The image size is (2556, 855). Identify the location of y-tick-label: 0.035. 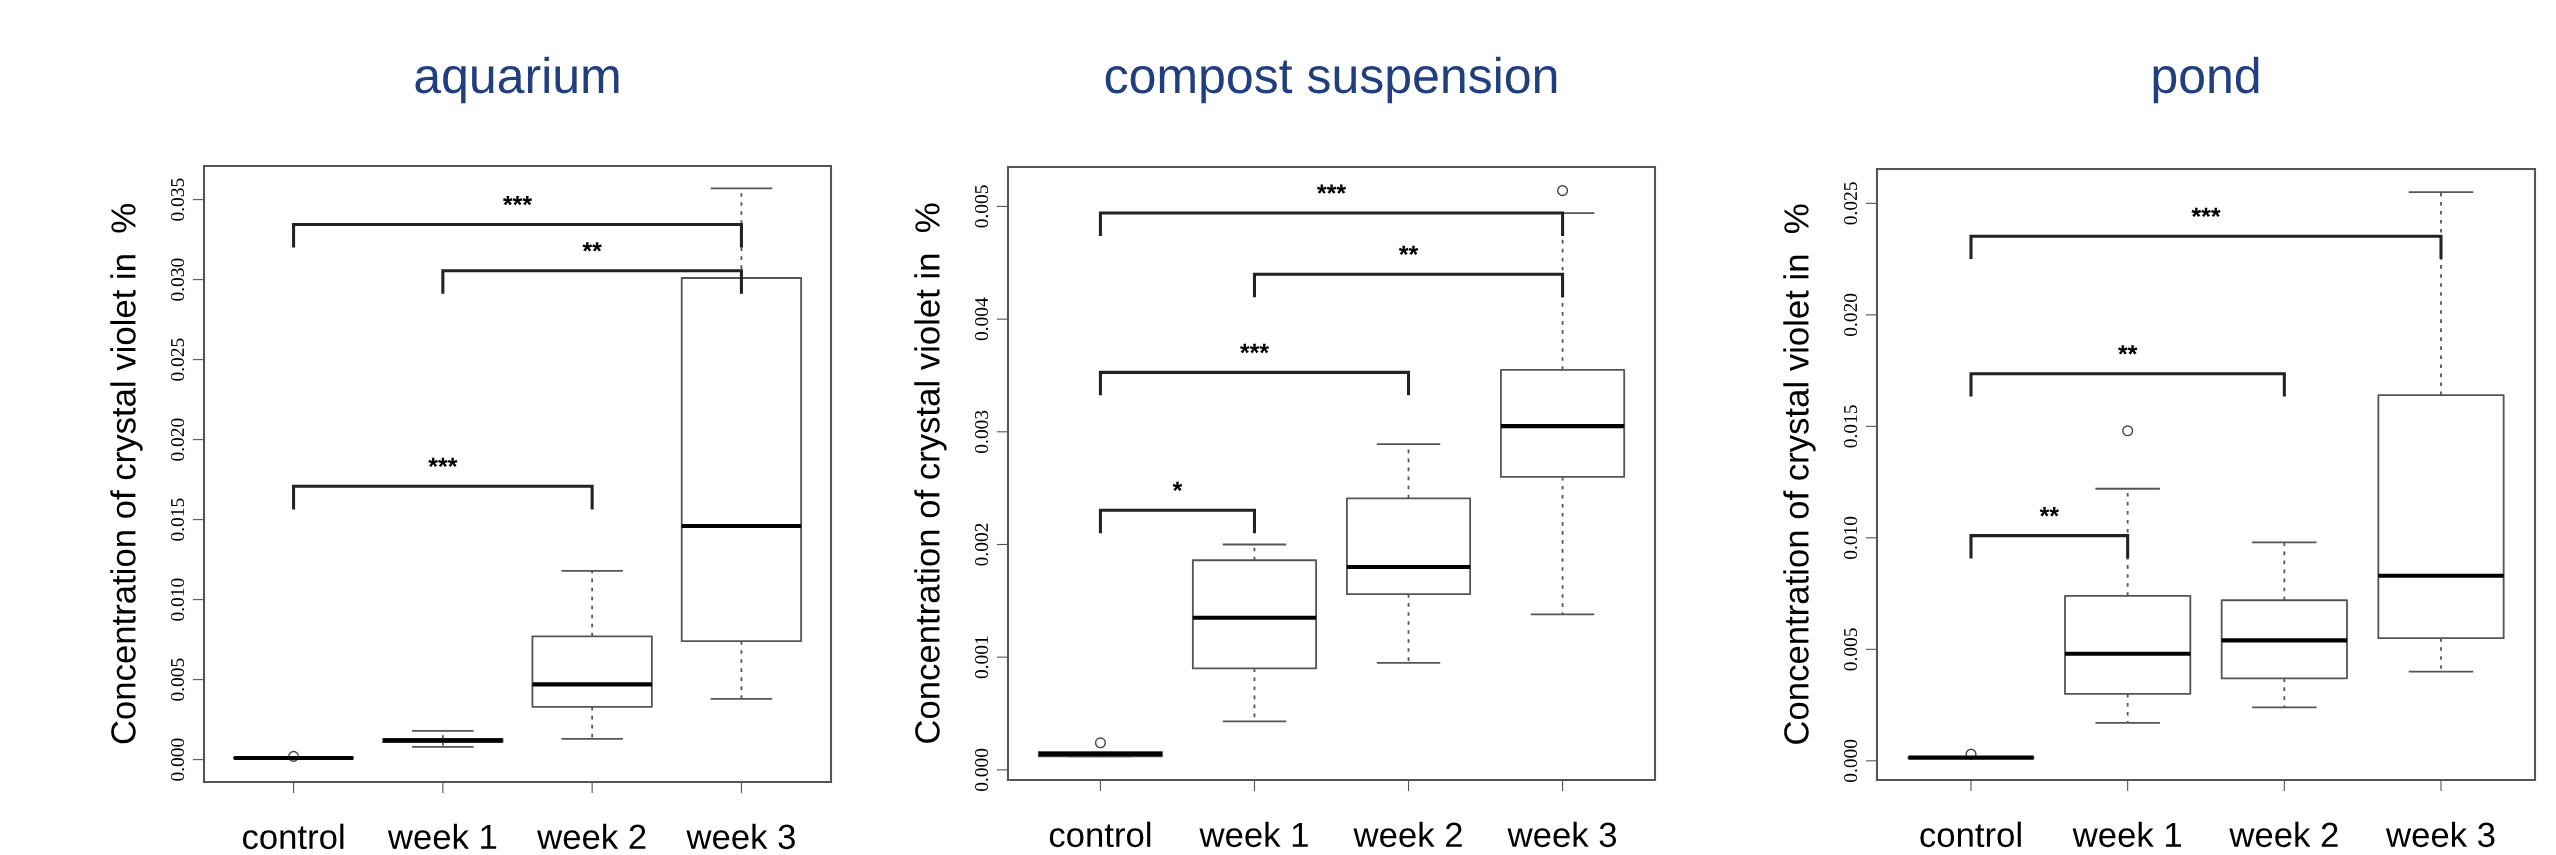
(177, 199).